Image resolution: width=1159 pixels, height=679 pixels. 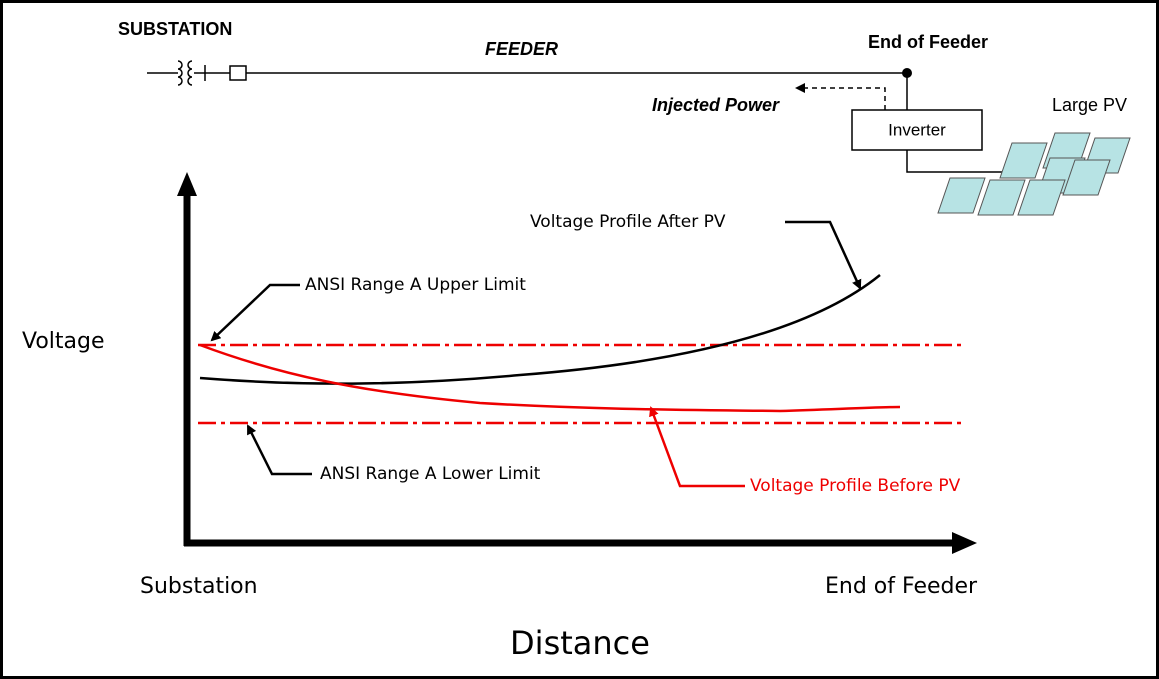 What do you see at coordinates (187, 184) in the screenshot?
I see `y-axis-arrow` at bounding box center [187, 184].